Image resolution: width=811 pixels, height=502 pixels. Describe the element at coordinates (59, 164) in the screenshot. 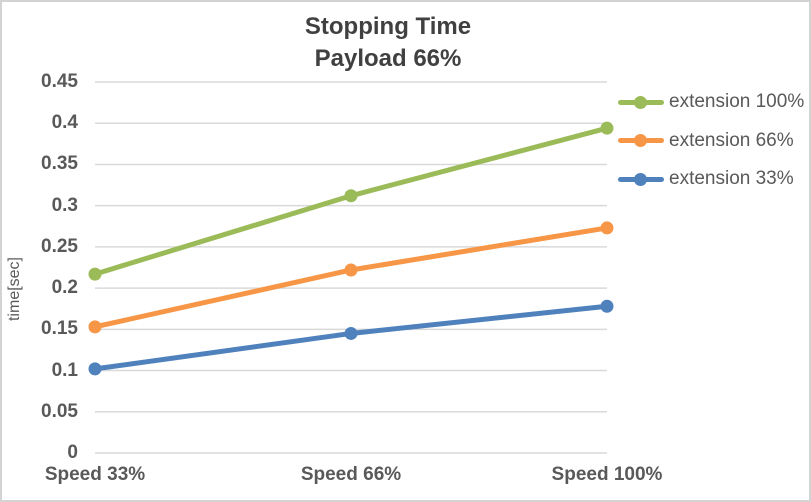

I see `y-tick-label: 0.35` at that location.